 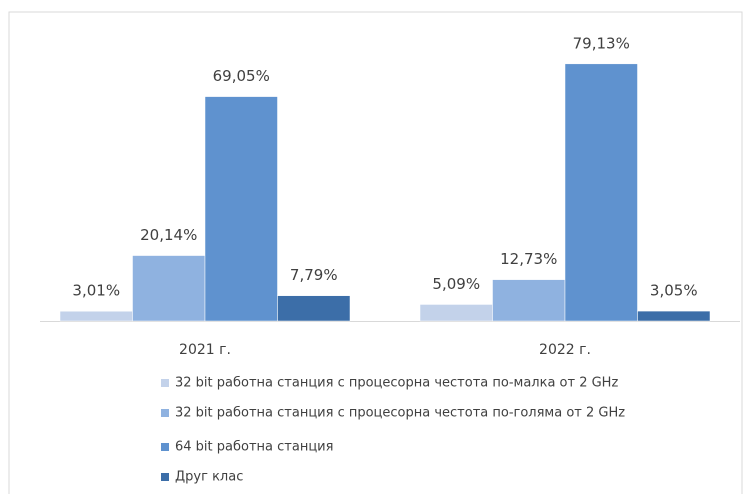 I want to click on value-label: 7,79%, so click(x=314, y=275).